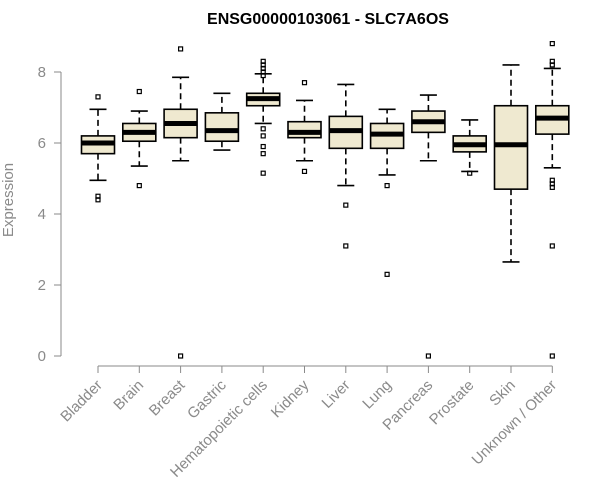 The image size is (600, 500). Describe the element at coordinates (128, 395) in the screenshot. I see `x-tick-label: Brain` at that location.